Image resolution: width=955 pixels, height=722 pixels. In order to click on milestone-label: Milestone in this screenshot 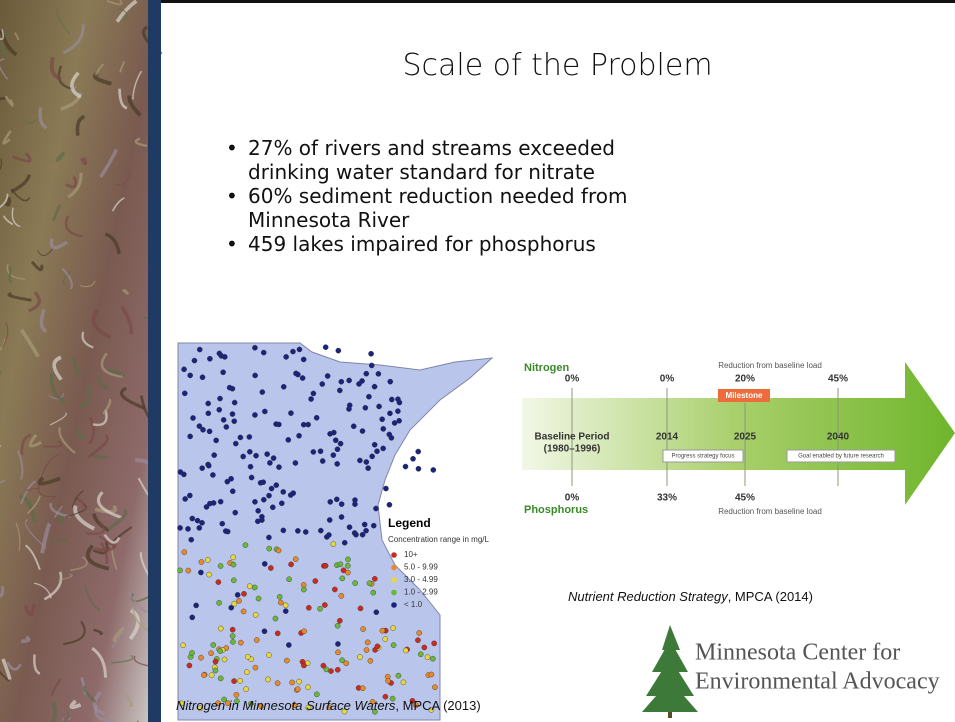, I will do `click(744, 395)`.